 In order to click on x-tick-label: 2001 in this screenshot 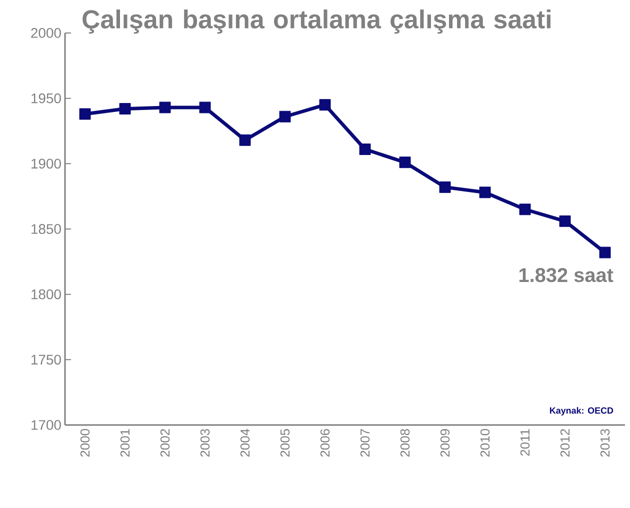, I will do `click(125, 443)`.